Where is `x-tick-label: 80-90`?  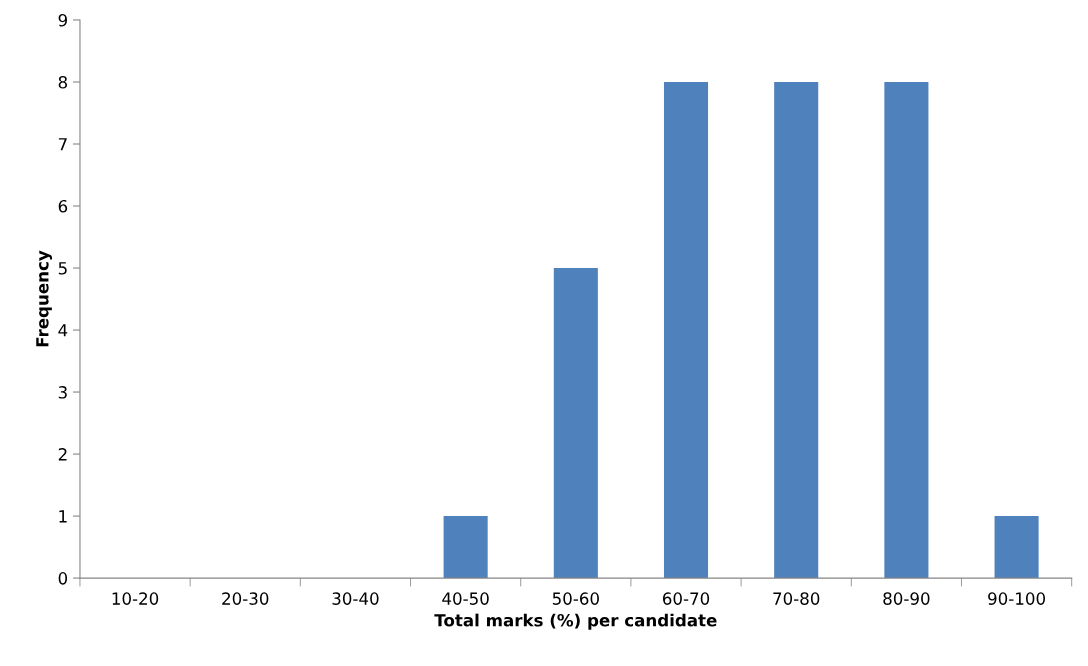 x-tick-label: 80-90 is located at coordinates (906, 598).